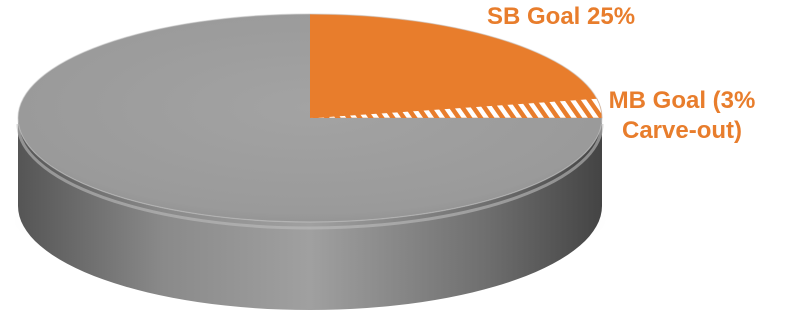 The height and width of the screenshot is (334, 788). Describe the element at coordinates (682, 100) in the screenshot. I see `slice-label-line: MB Goal (3%` at that location.